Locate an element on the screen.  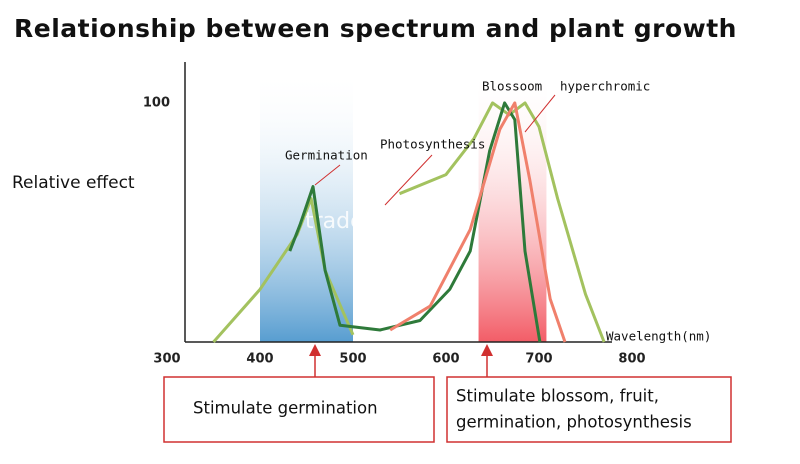
annotation: Germination is located at coordinates (326, 155).